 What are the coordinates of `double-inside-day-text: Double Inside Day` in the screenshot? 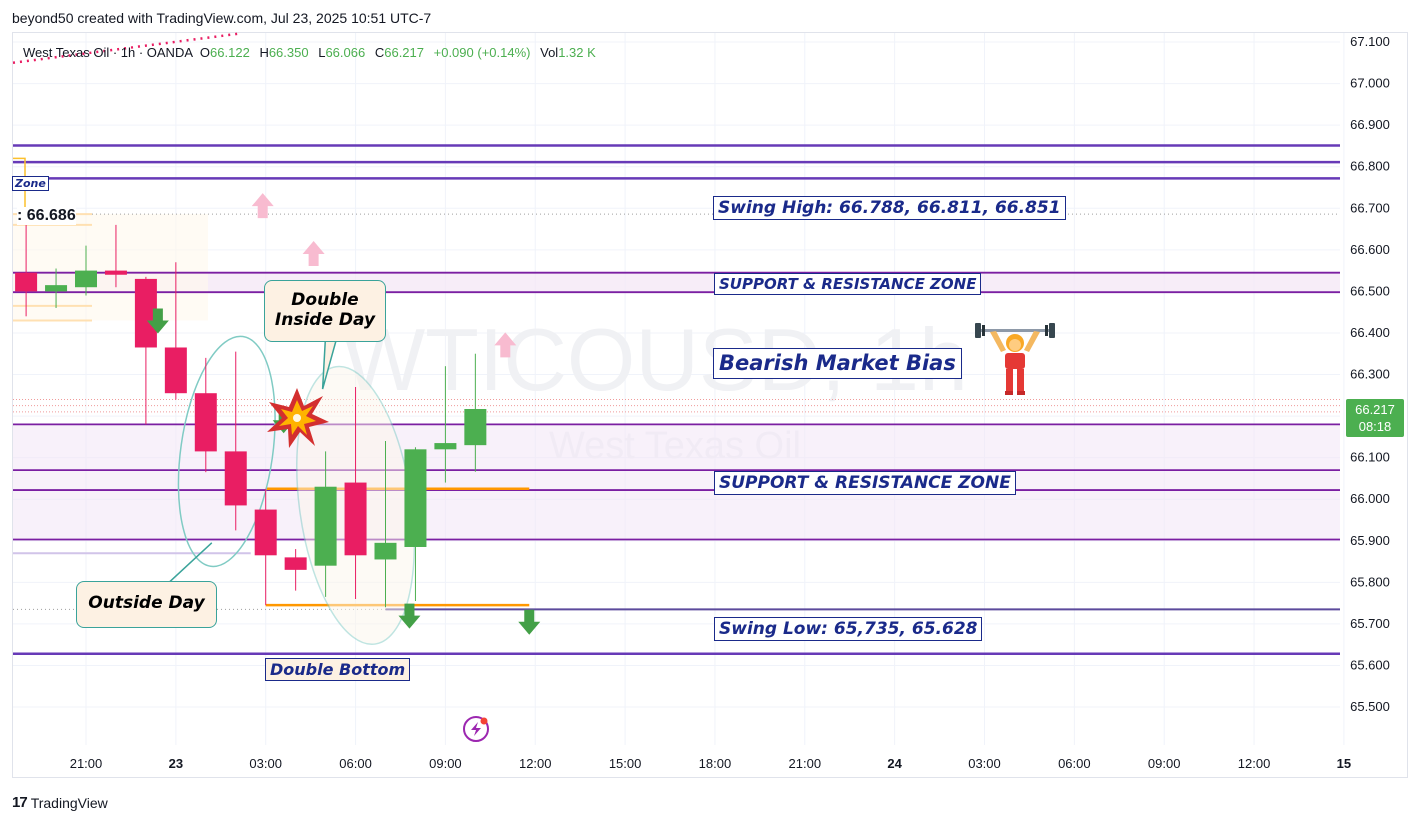 It's located at (325, 310).